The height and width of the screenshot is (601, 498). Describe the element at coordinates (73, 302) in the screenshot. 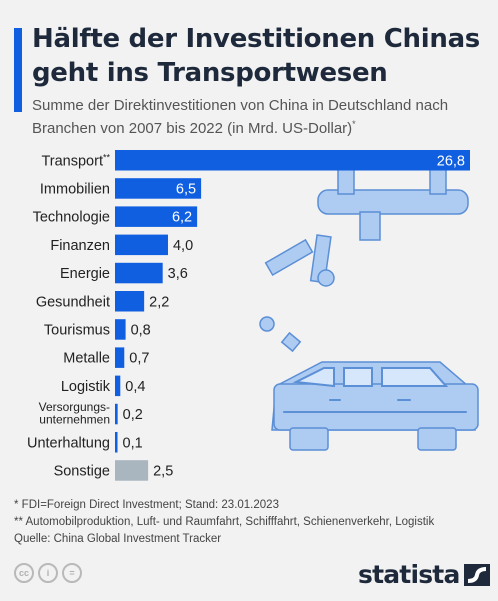

I see `category-label-gesundheit: Gesundheit` at that location.